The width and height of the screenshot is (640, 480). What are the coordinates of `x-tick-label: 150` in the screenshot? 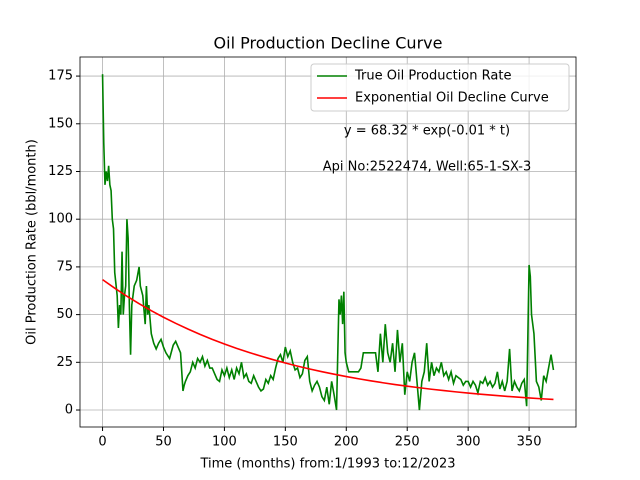 It's located at (285, 442).